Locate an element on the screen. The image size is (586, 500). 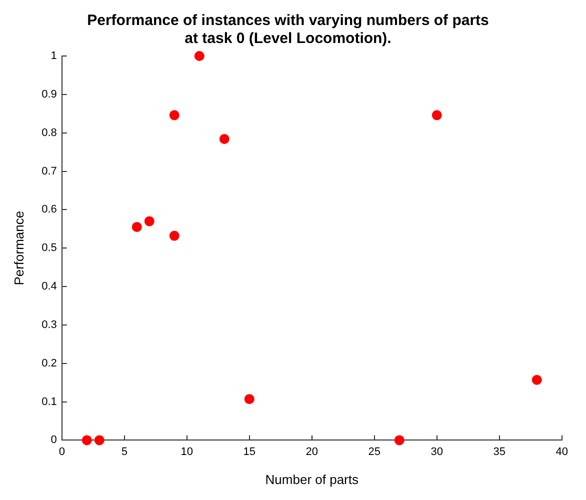
y-tick-label: 0.7 is located at coordinates (49, 171).